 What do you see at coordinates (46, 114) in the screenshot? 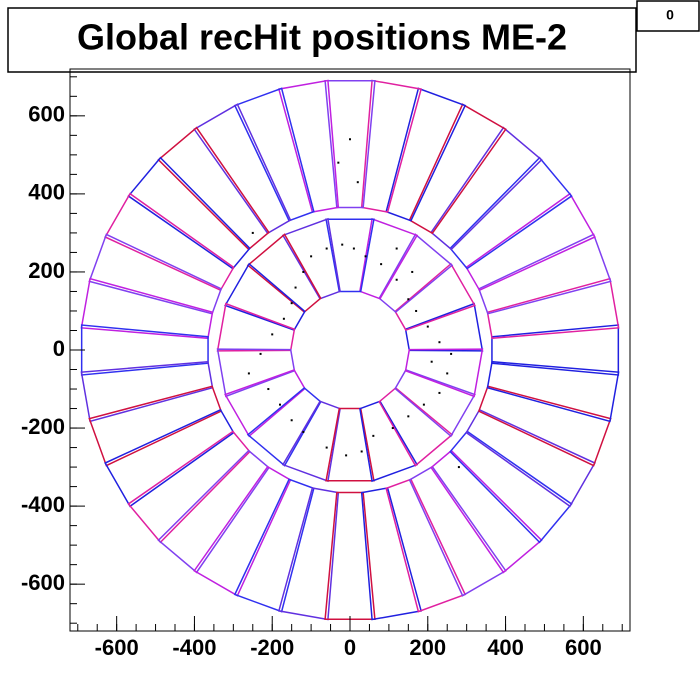
I see `y-tick-label: 600` at bounding box center [46, 114].